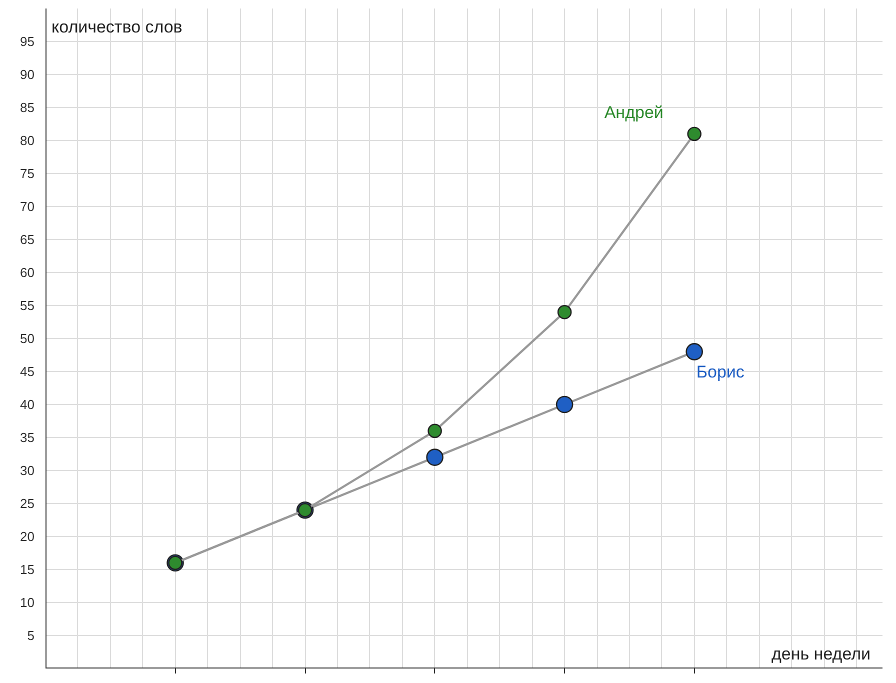 Image resolution: width=896 pixels, height=683 pixels. I want to click on y-tick-label: 85, so click(27, 107).